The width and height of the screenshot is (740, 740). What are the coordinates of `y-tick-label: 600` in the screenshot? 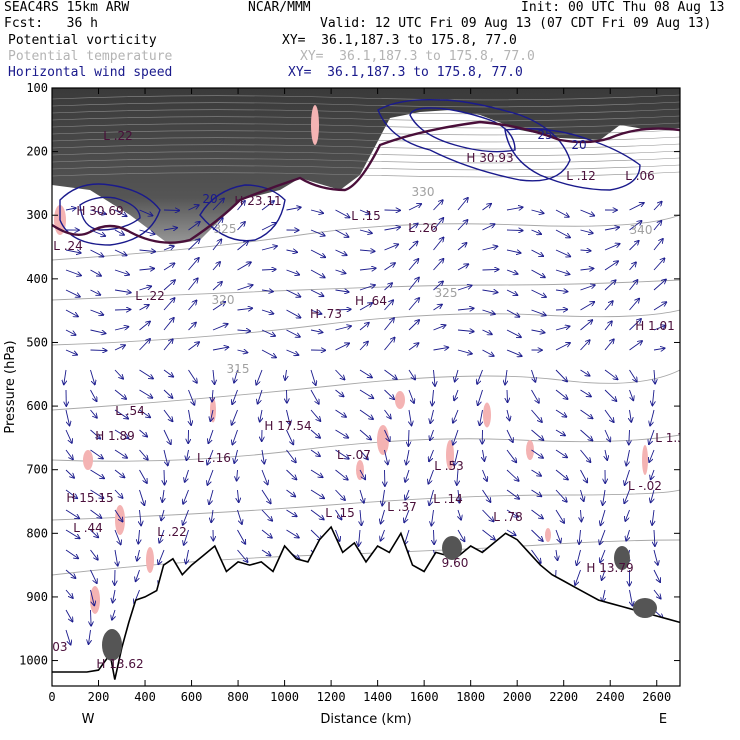 It's located at (37, 406).